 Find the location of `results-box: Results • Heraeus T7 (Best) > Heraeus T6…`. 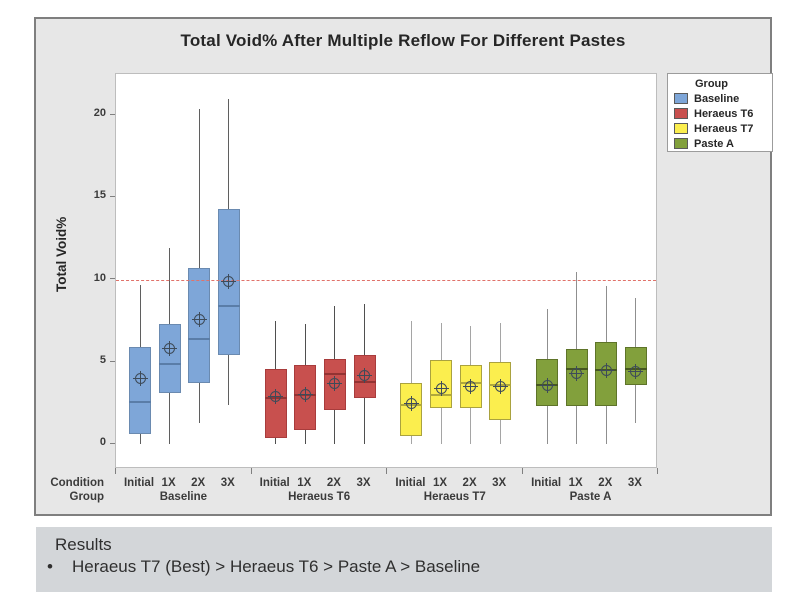

results-box: Results • Heraeus T7 (Best) > Heraeus T6… is located at coordinates (404, 559).